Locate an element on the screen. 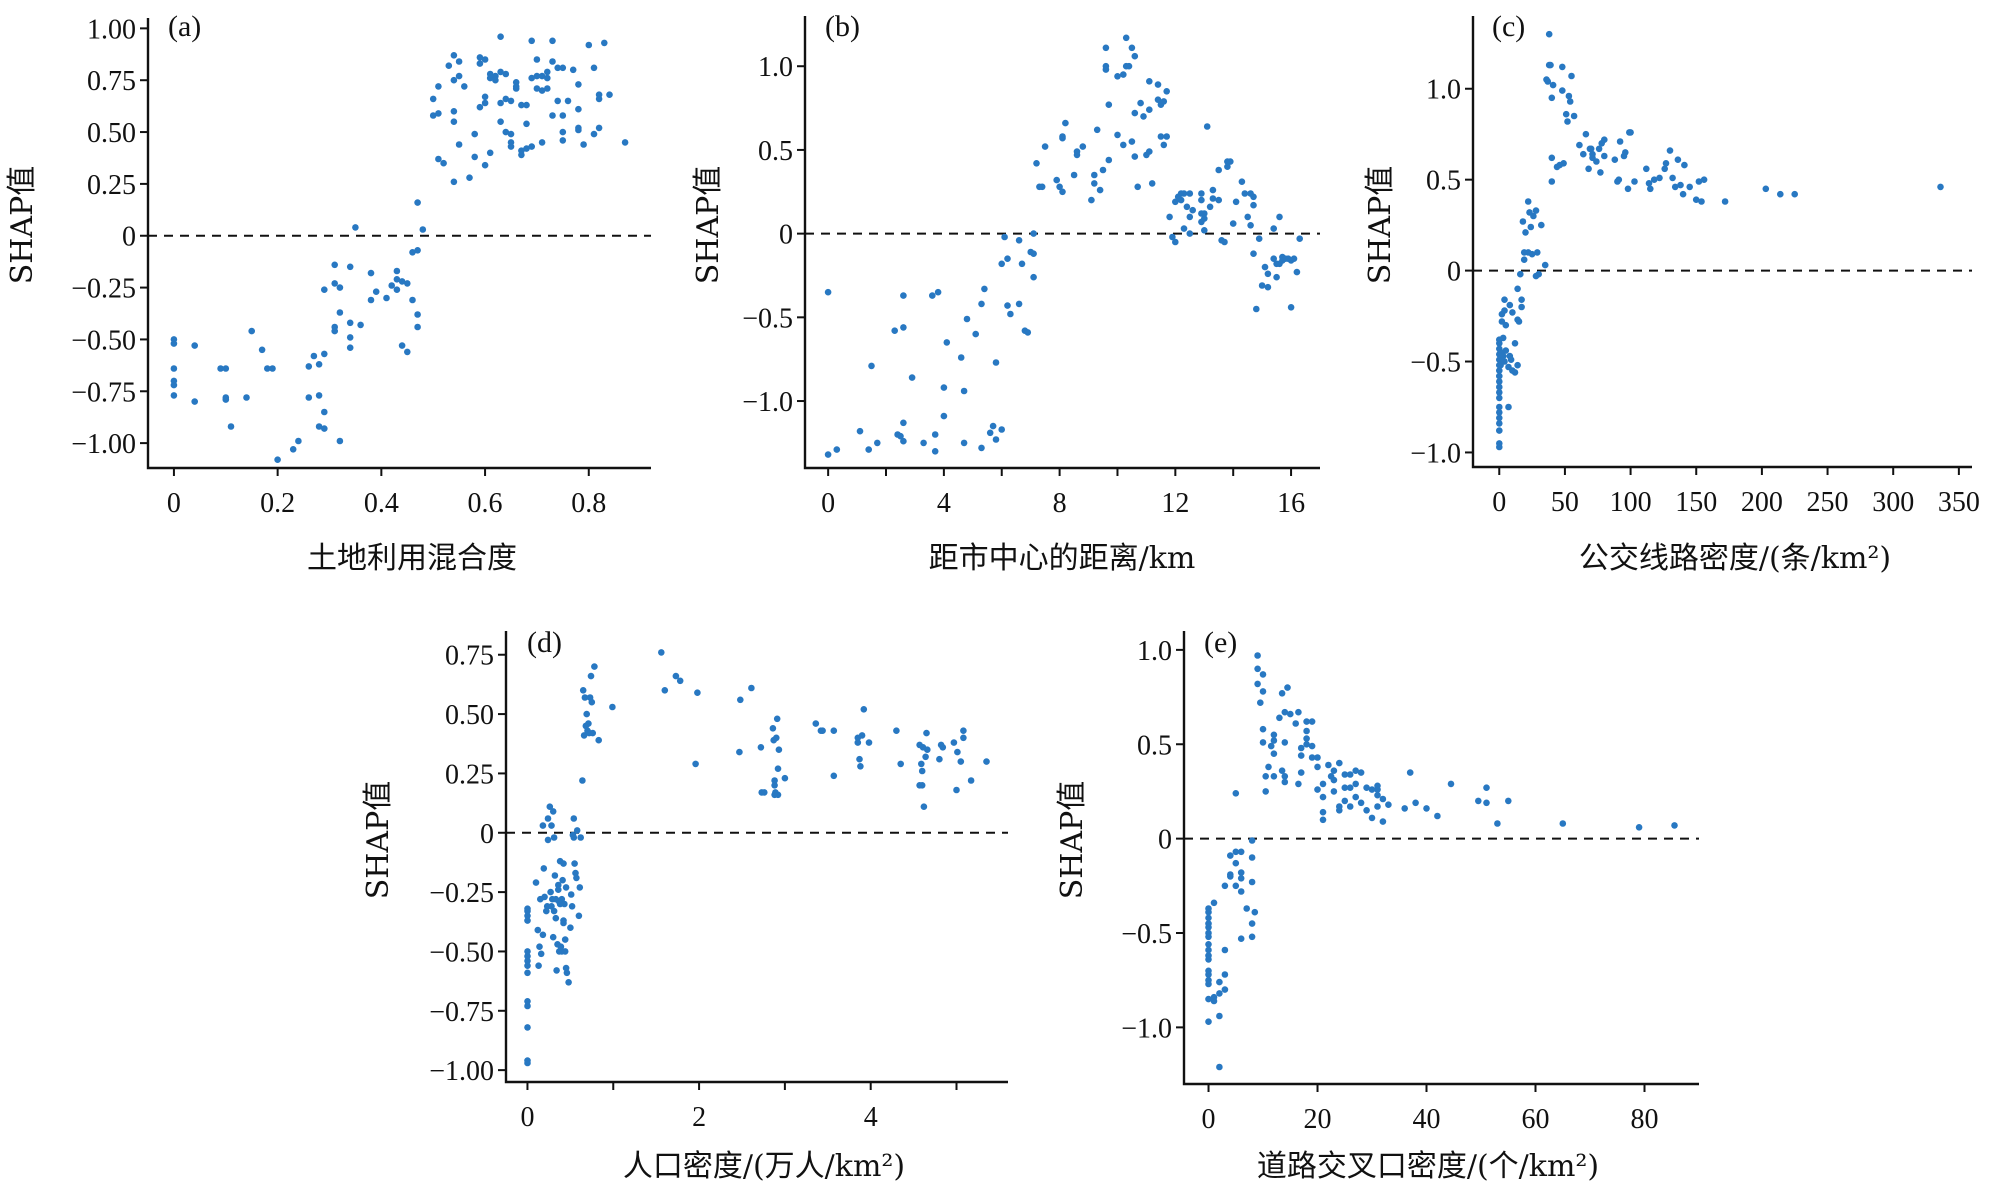  y-tick-label: 0.75 is located at coordinates (469, 656).